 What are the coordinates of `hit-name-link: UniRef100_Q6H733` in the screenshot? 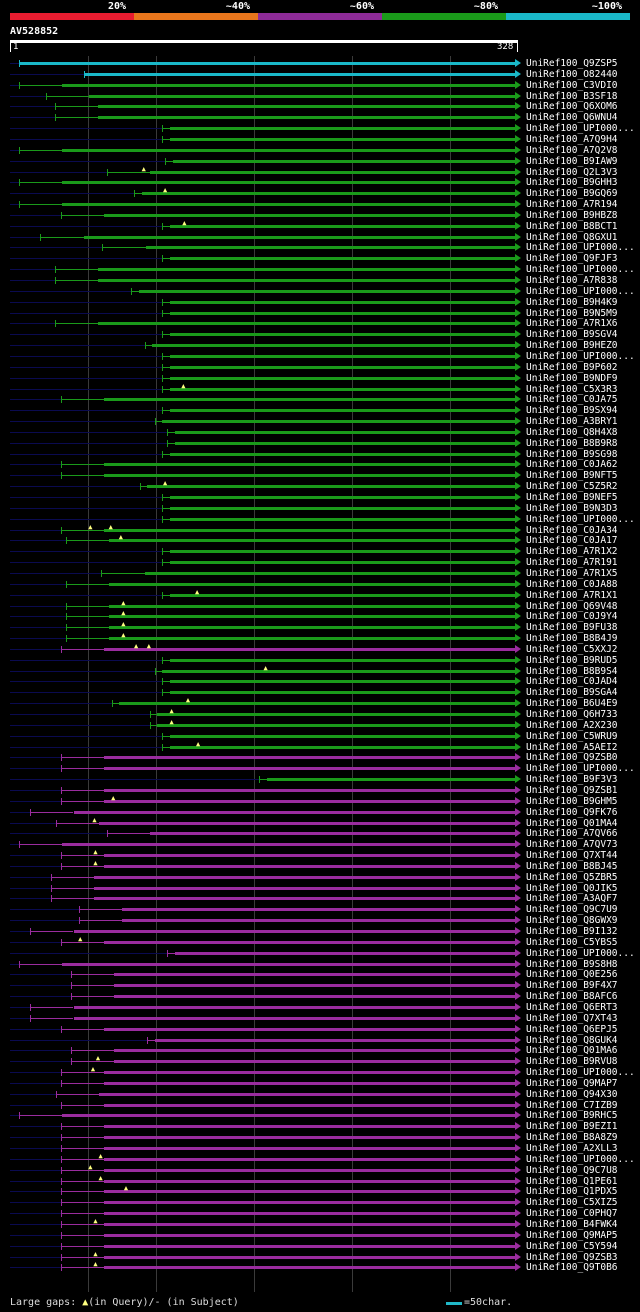 It's located at (572, 714).